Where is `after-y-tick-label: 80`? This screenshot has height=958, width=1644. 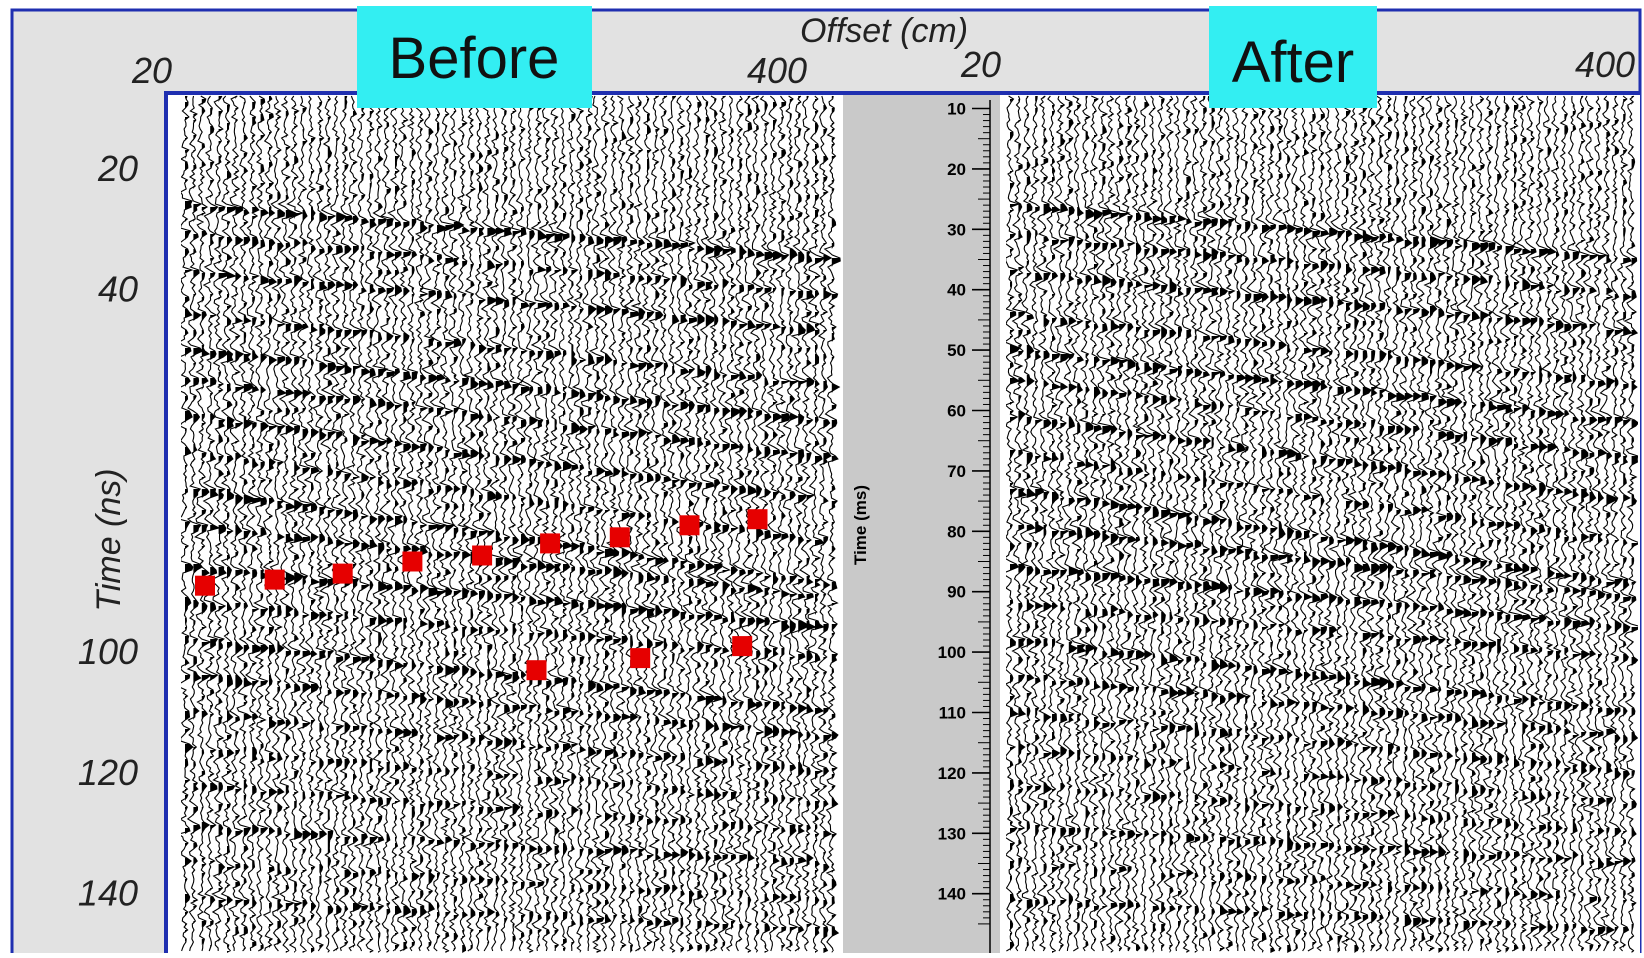 after-y-tick-label: 80 is located at coordinates (956, 531).